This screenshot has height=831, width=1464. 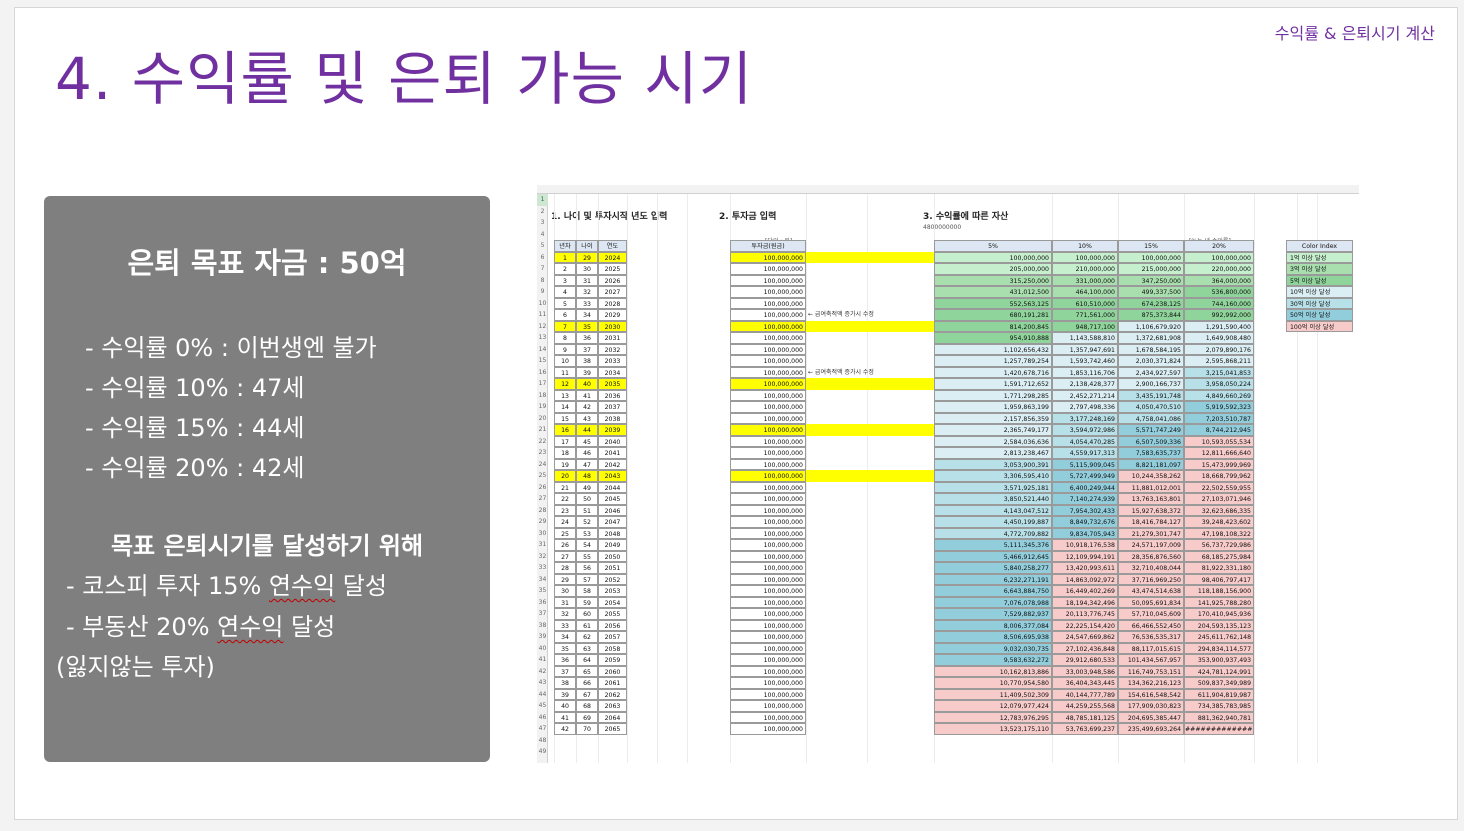 I want to click on cell-p10: 44,259,255,568, so click(x=1085, y=706).